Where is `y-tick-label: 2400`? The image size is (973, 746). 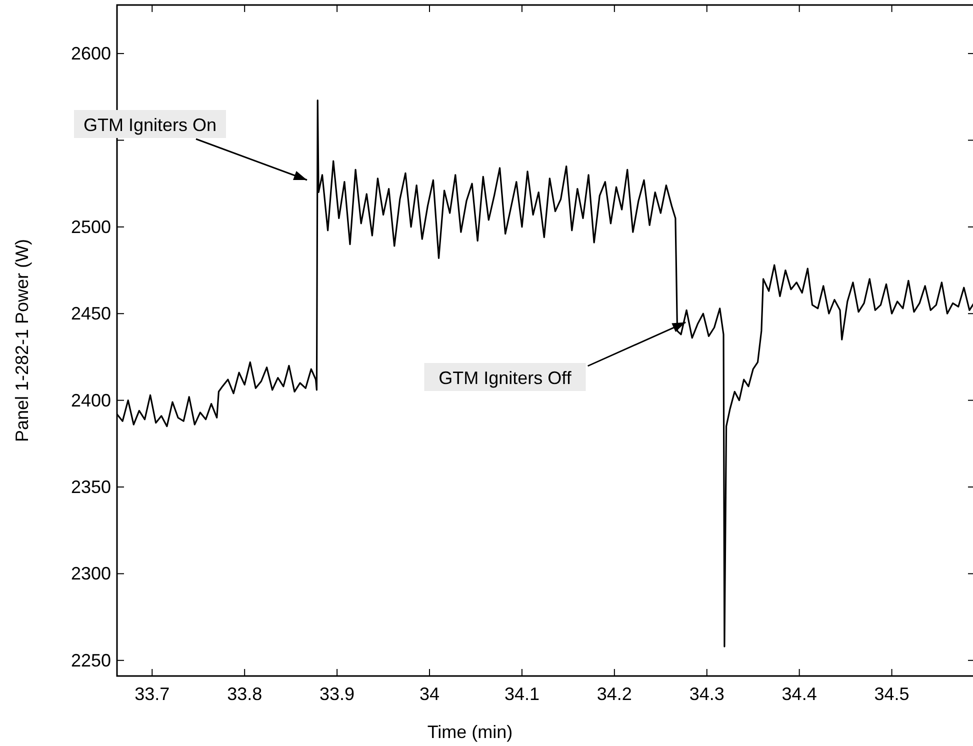 y-tick-label: 2400 is located at coordinates (90, 400).